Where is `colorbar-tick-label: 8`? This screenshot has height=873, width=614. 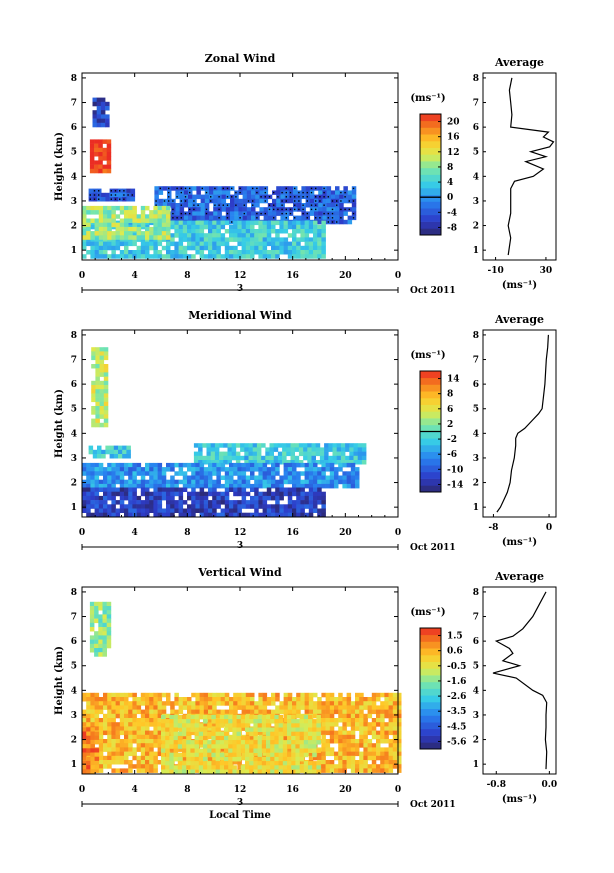 colorbar-tick-label: 8 is located at coordinates (450, 168).